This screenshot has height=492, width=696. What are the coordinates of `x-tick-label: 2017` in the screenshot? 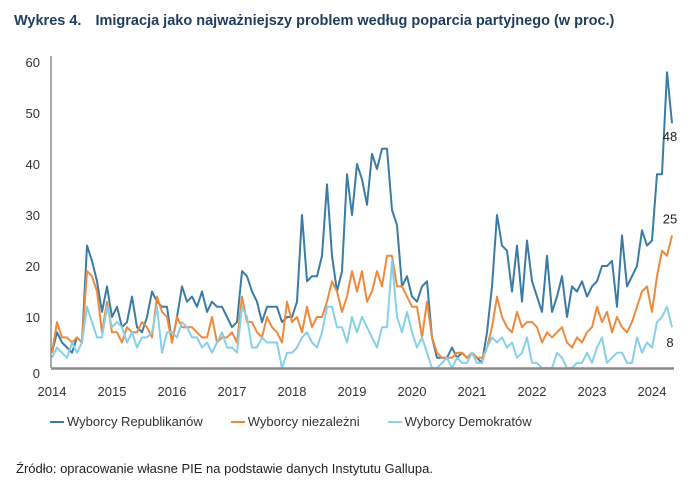 It's located at (232, 391).